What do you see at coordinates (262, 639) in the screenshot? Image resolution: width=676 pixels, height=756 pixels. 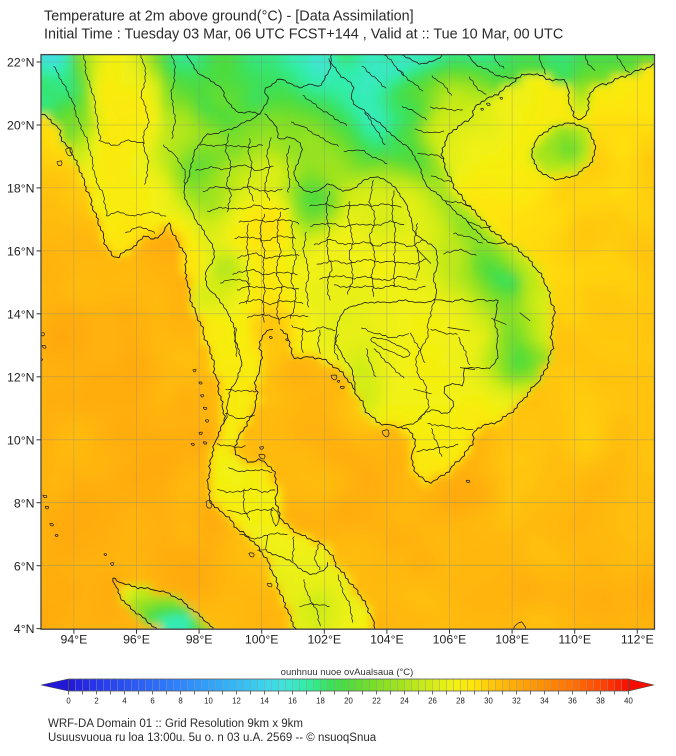 I see `svg-text: 100°E` at bounding box center [262, 639].